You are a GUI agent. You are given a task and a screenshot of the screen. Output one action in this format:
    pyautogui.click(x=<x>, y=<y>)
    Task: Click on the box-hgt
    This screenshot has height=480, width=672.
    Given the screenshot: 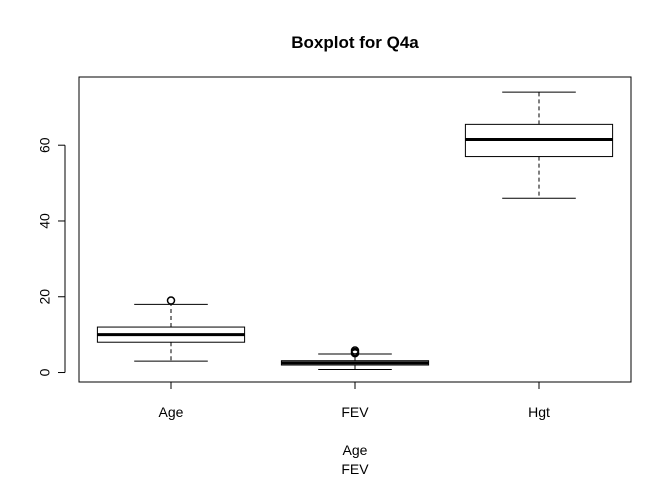 What is the action you would take?
    pyautogui.click(x=539, y=145)
    